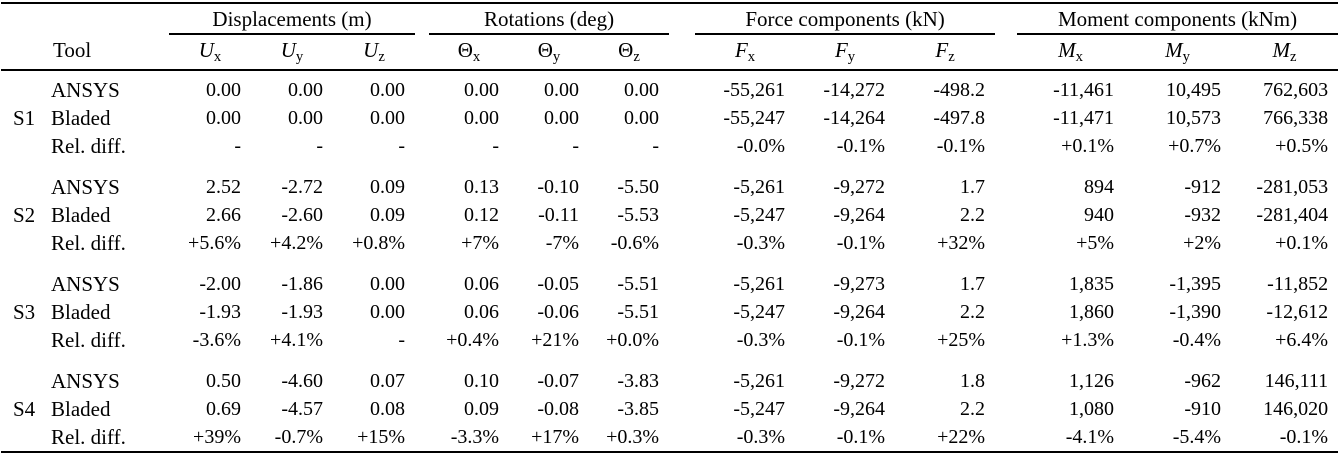  Describe the element at coordinates (545, 50) in the screenshot. I see `column-symbol-base: Θ` at that location.